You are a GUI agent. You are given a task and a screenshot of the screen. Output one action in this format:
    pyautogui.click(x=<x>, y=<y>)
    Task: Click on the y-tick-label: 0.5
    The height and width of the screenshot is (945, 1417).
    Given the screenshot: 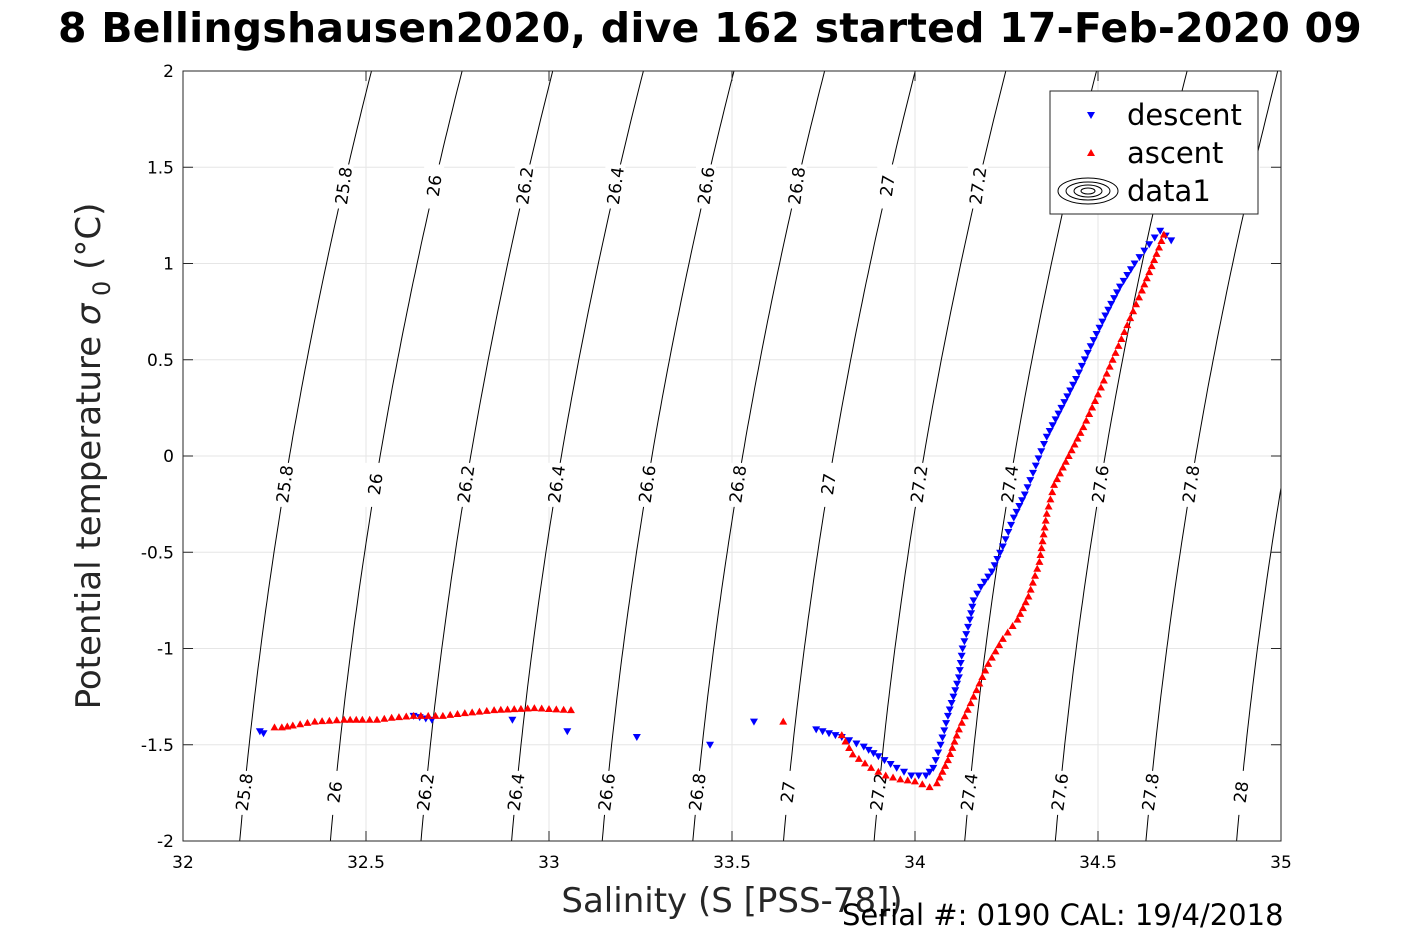 What is the action you would take?
    pyautogui.click(x=160, y=361)
    